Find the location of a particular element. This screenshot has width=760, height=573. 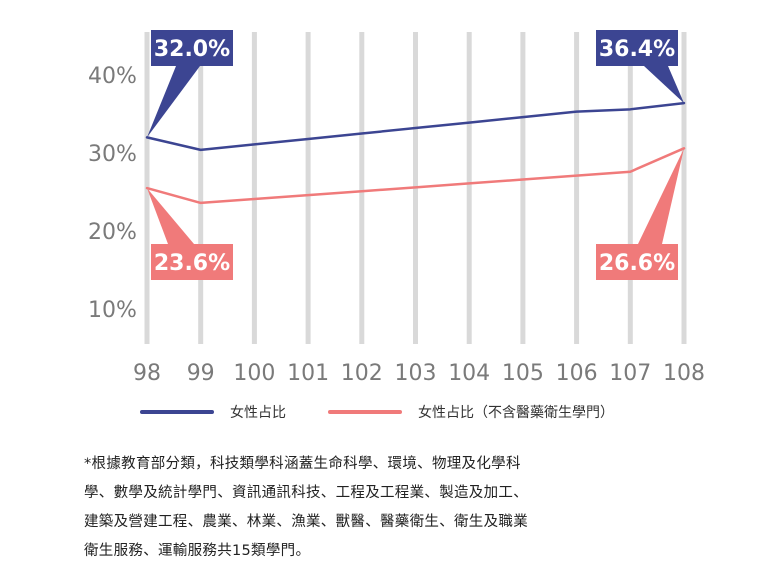

y-tick-label: 10% is located at coordinates (112, 310).